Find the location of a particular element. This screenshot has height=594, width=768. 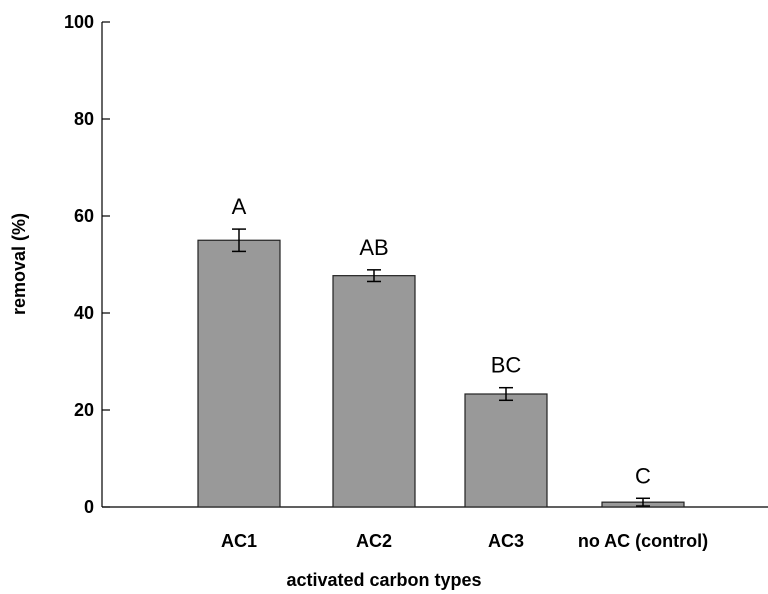

x-tick-label: AC2 is located at coordinates (374, 541).